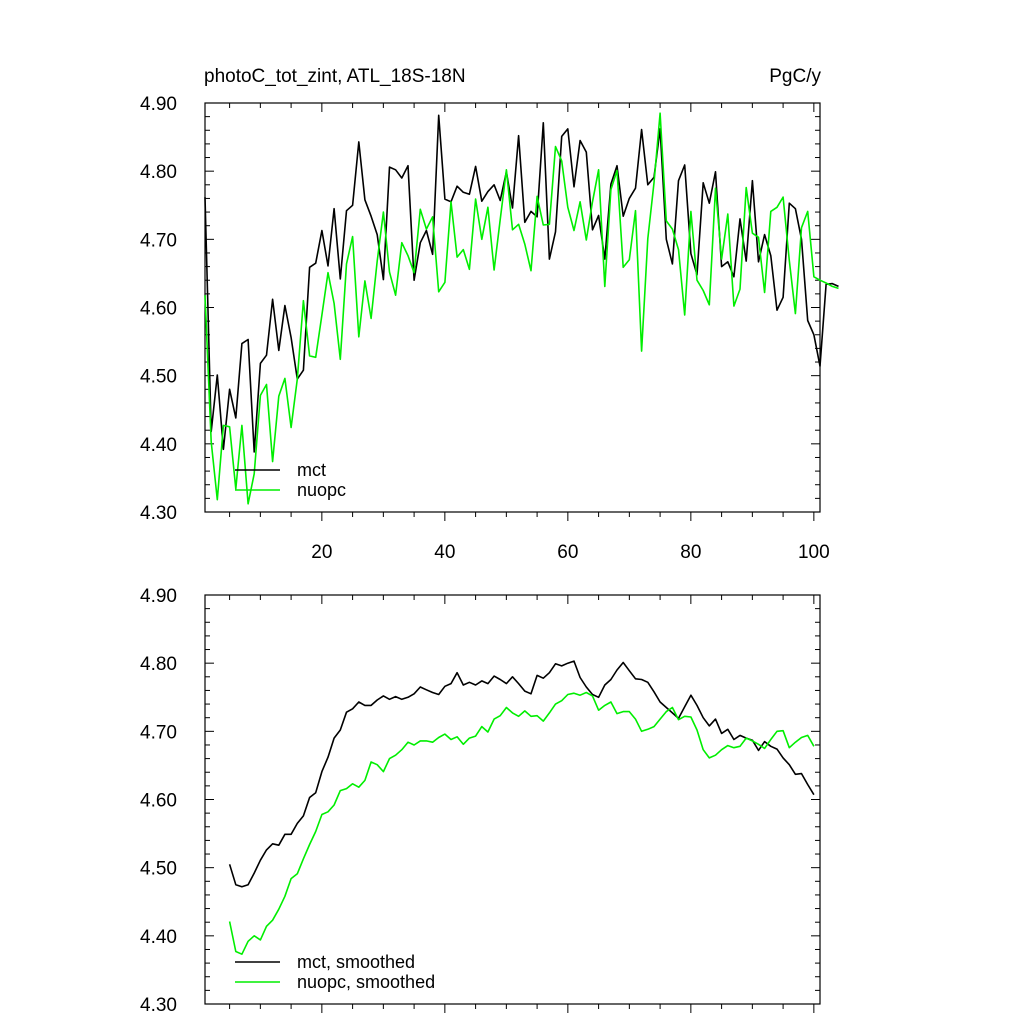 This screenshot has height=1024, width=1024. I want to click on units-label: PgC/y, so click(795, 76).